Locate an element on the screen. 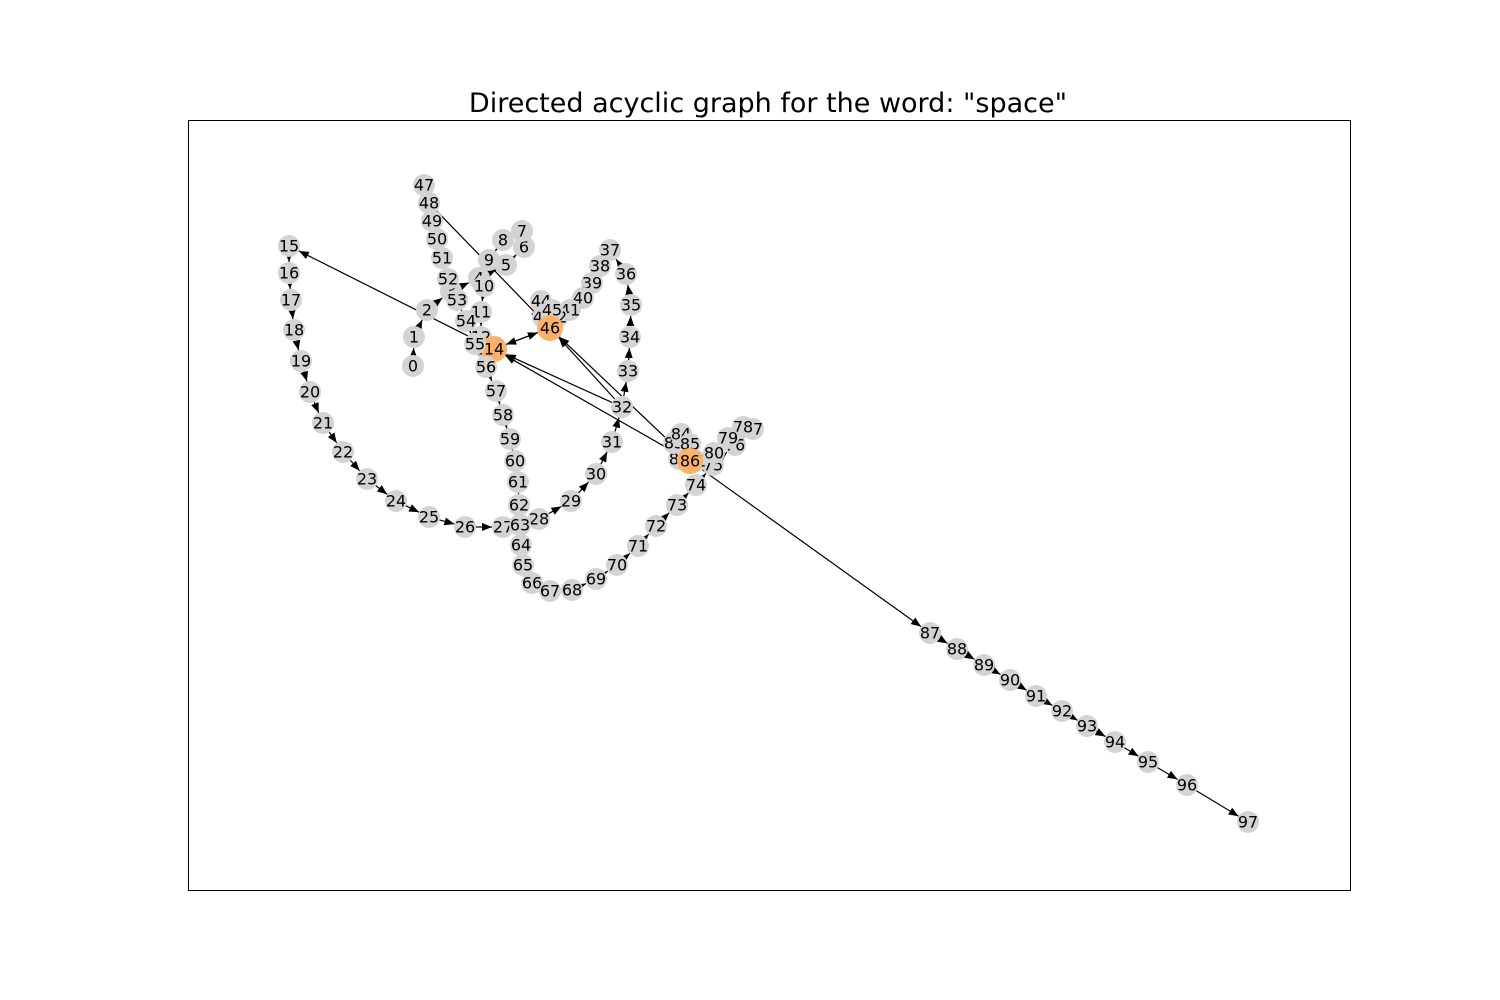  node-label-35: 35 is located at coordinates (631, 305).